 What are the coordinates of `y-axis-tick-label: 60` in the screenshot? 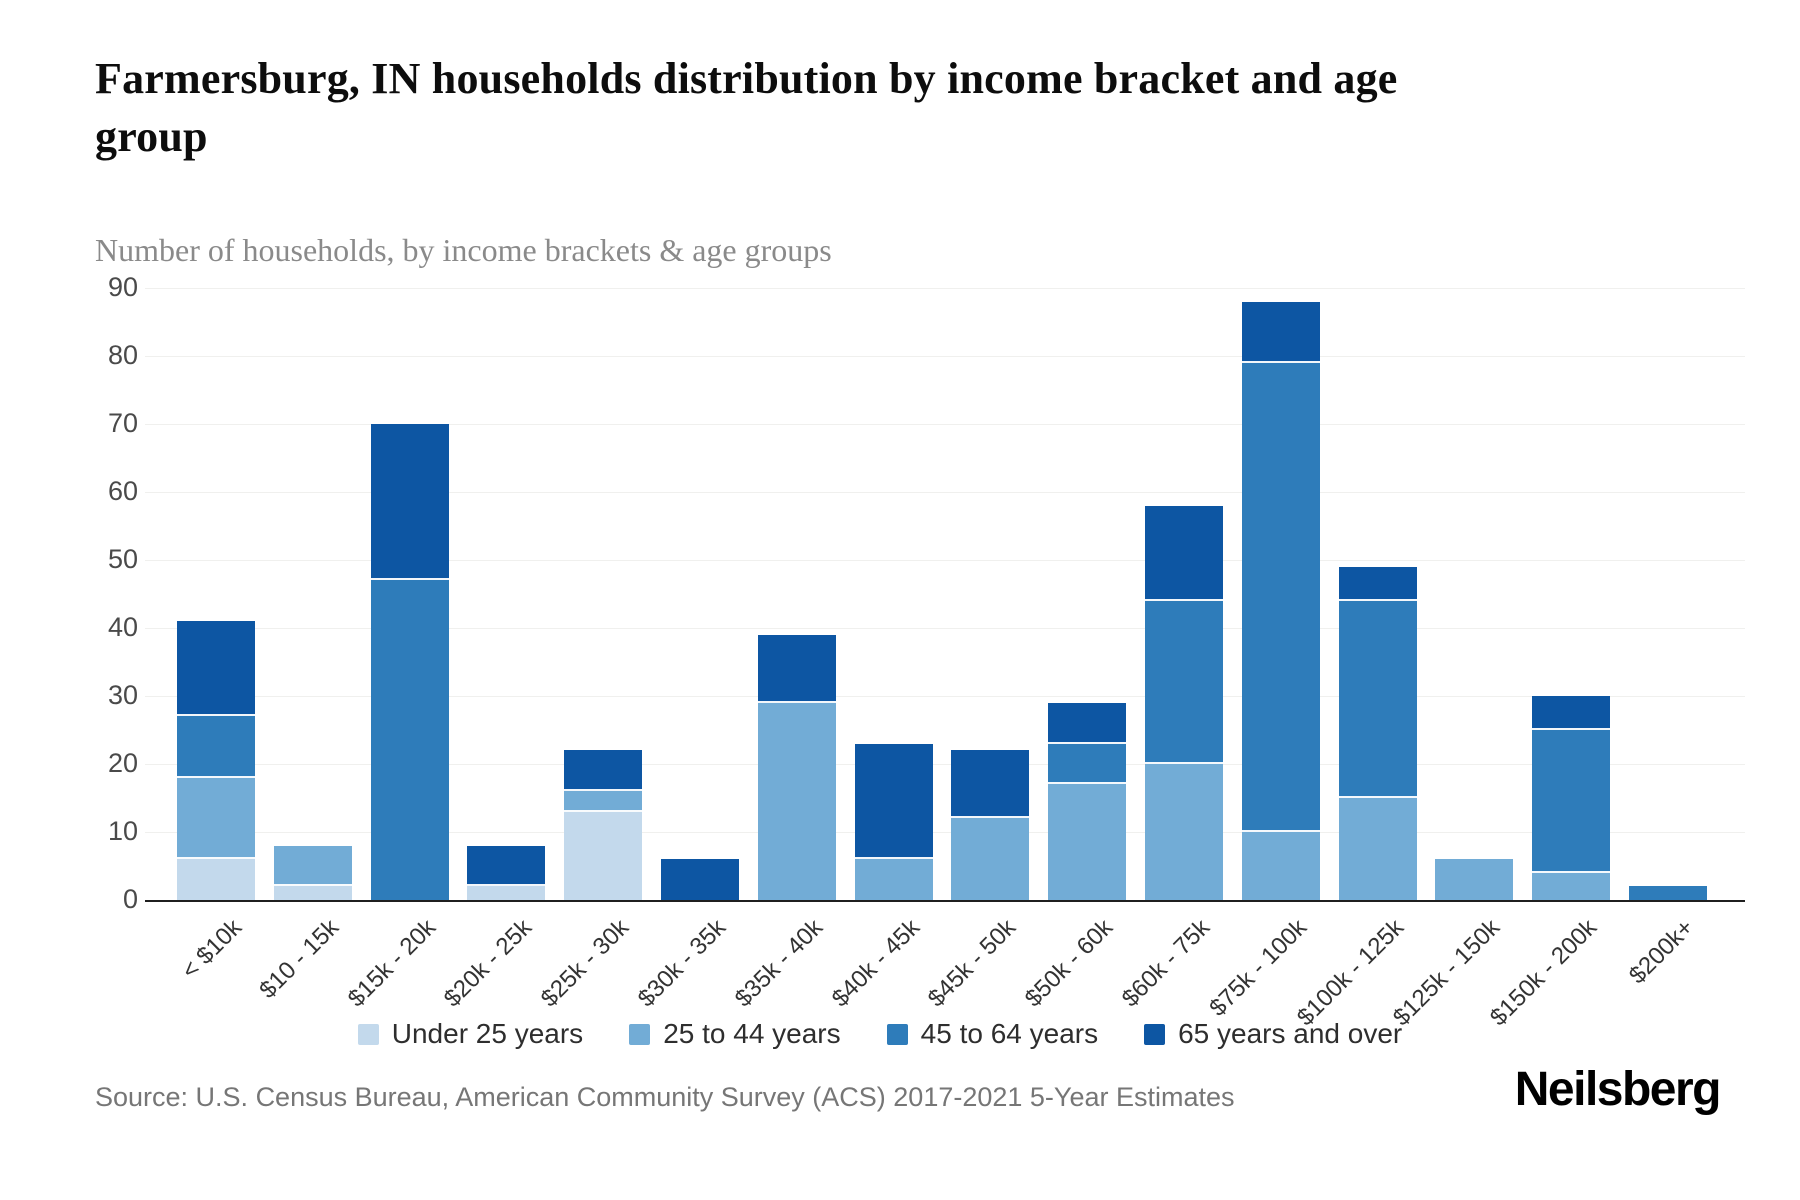 It's located at (122, 491).